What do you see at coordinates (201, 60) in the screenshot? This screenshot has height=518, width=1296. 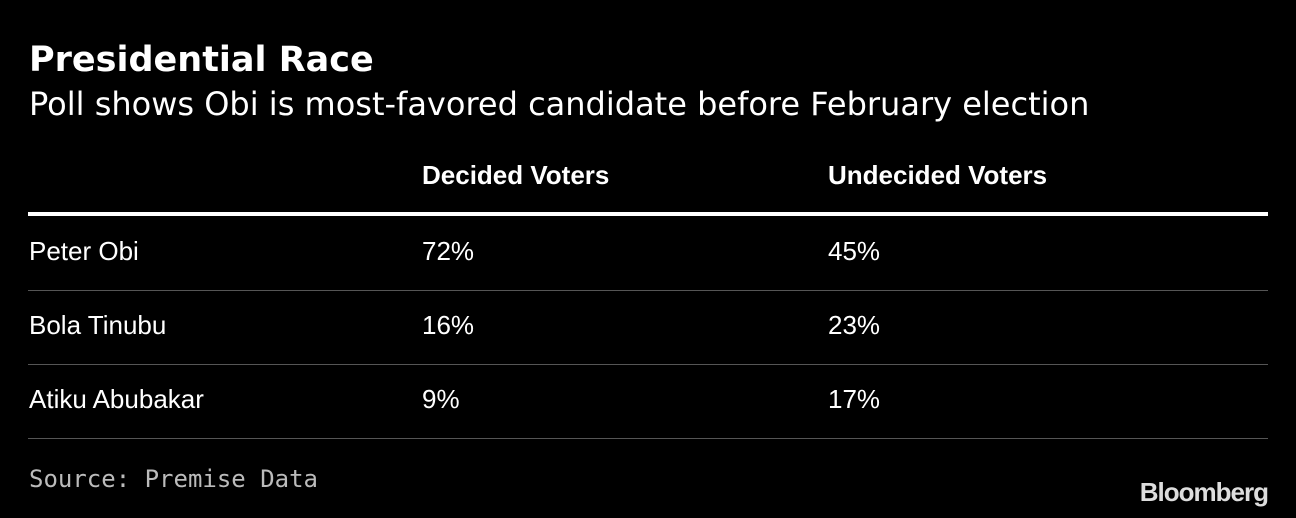 I see `title: Presidential Race` at bounding box center [201, 60].